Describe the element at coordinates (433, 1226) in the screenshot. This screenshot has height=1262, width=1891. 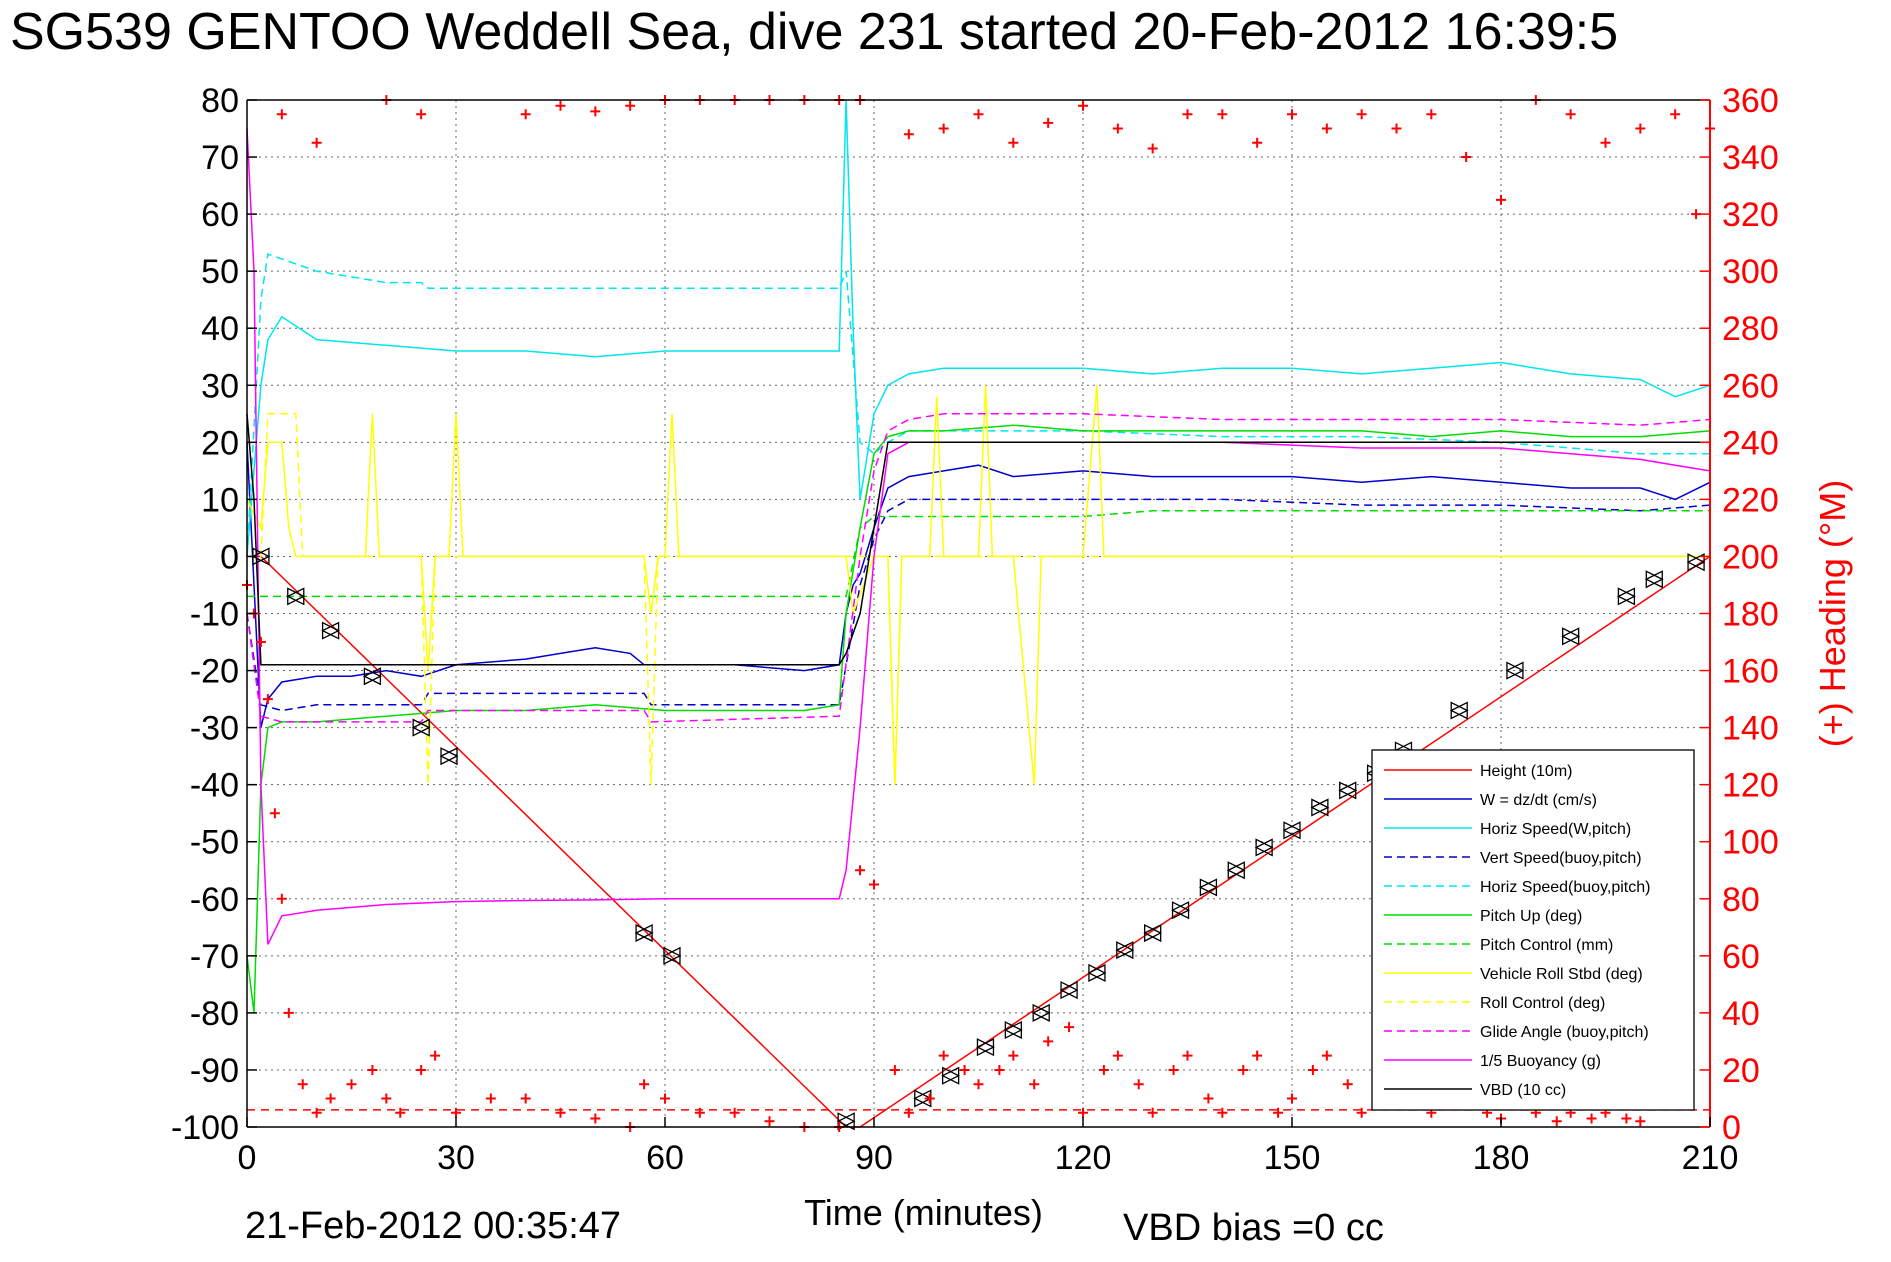
I see `footer-date: 21-Feb-2012 00:35:47` at that location.